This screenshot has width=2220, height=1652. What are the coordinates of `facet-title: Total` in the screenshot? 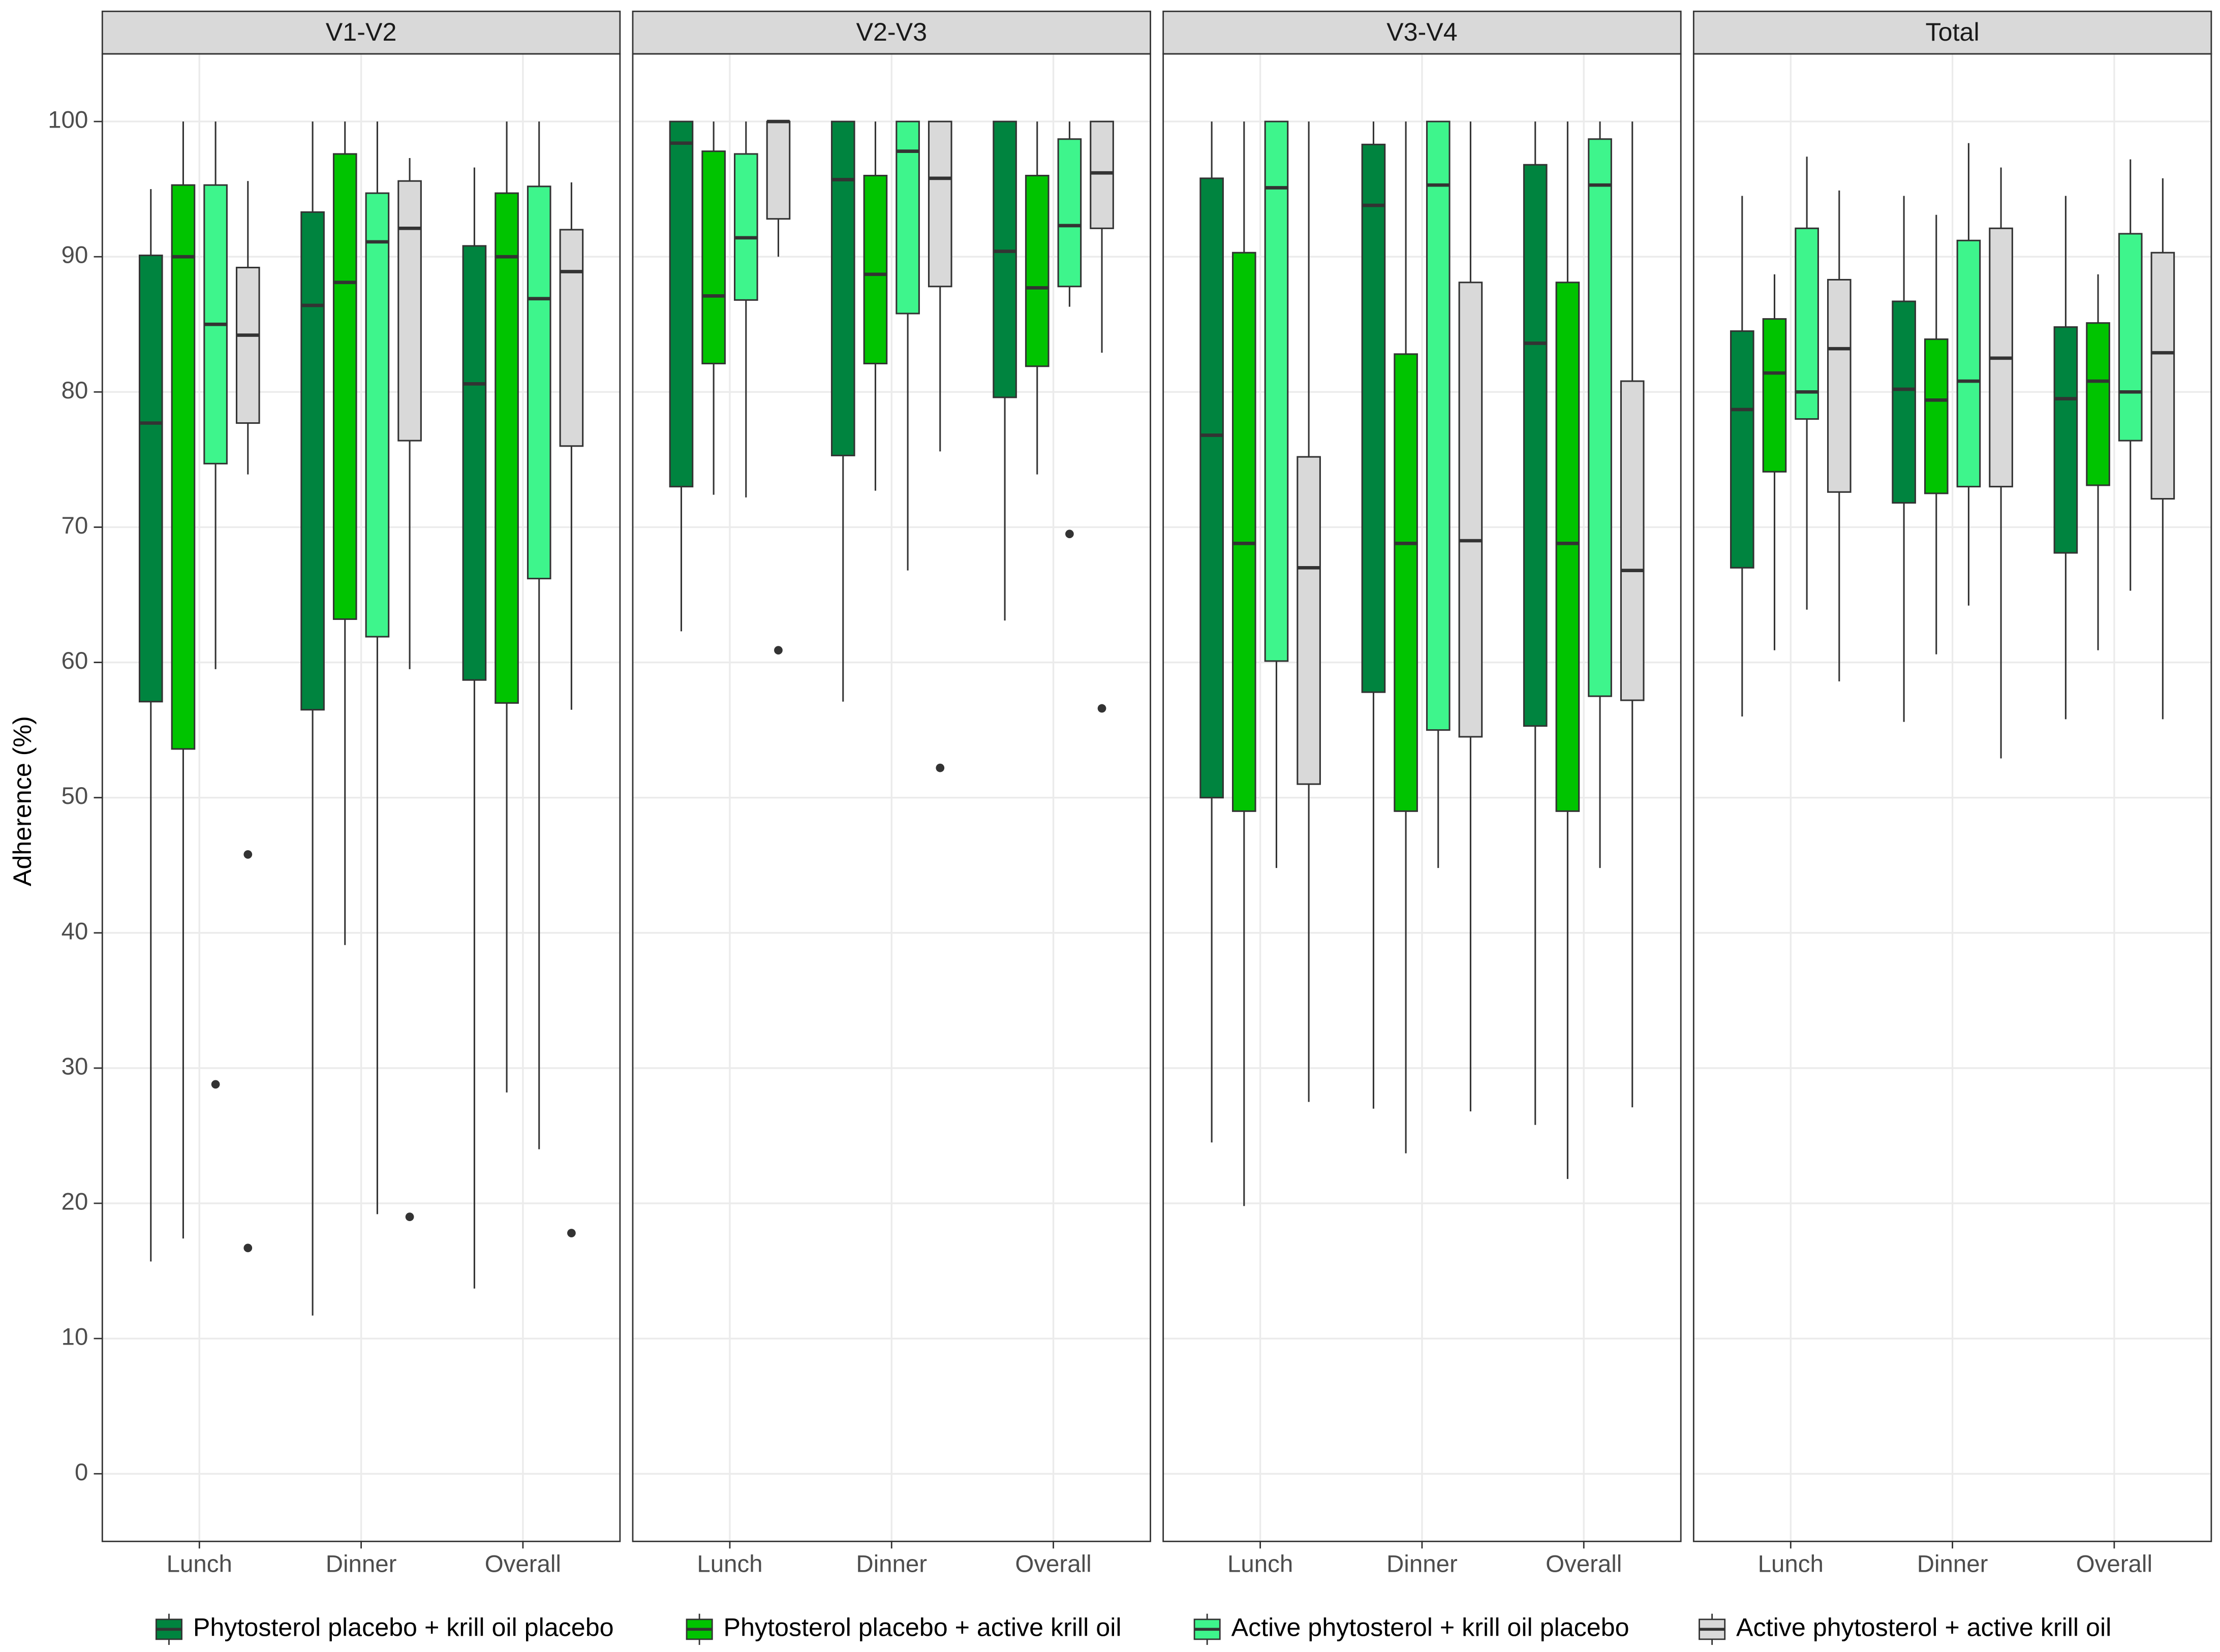 It's located at (1953, 32).